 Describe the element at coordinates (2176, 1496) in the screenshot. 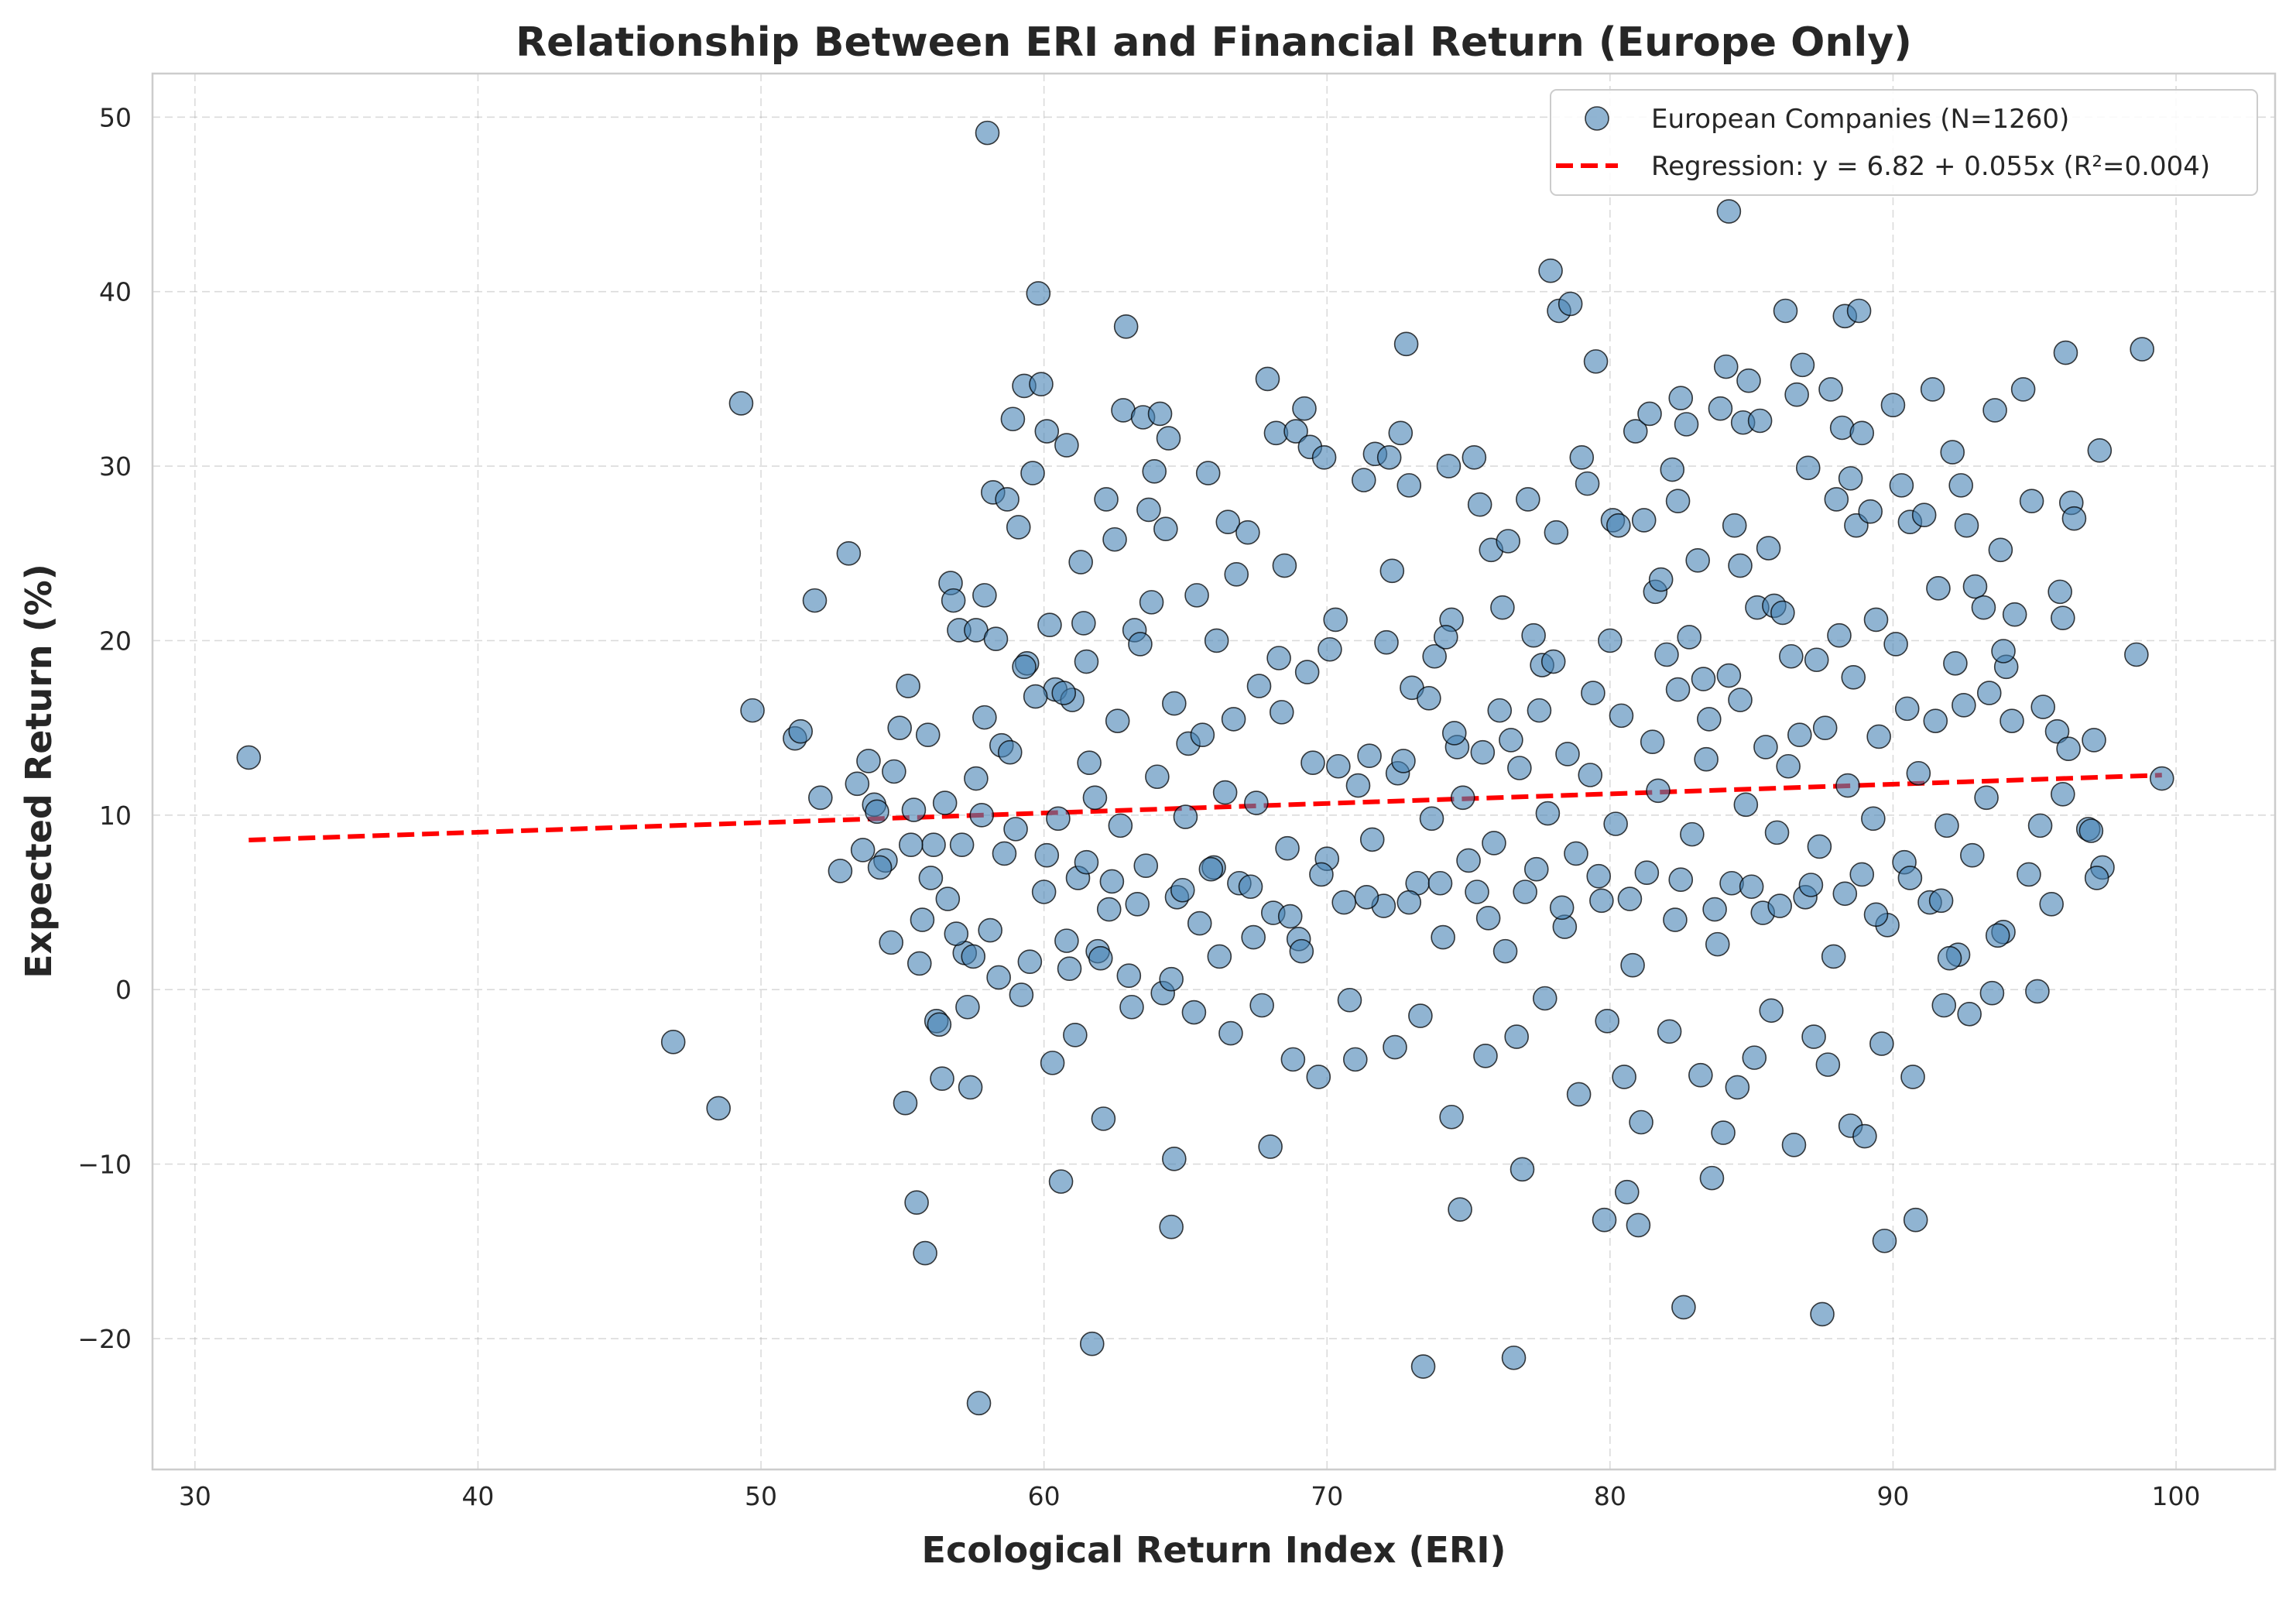

I see `x-tick-label: 100` at that location.